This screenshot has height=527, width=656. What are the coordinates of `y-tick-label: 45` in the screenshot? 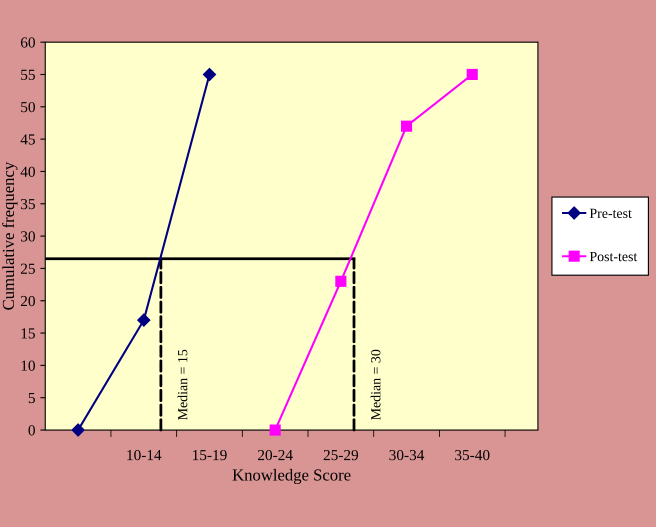 It's located at (27, 139).